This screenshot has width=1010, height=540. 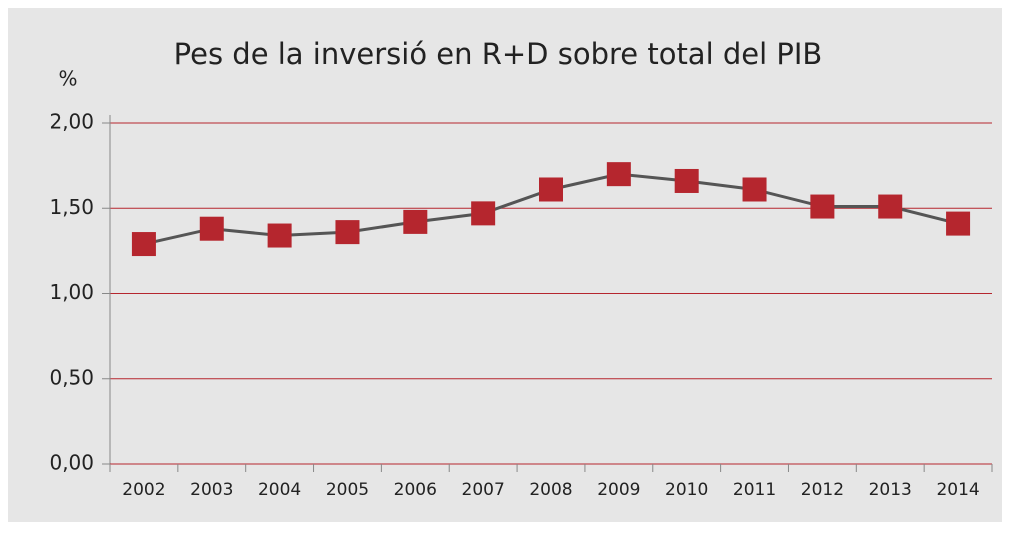 I want to click on y-tick-label: 2,00, so click(x=71, y=122).